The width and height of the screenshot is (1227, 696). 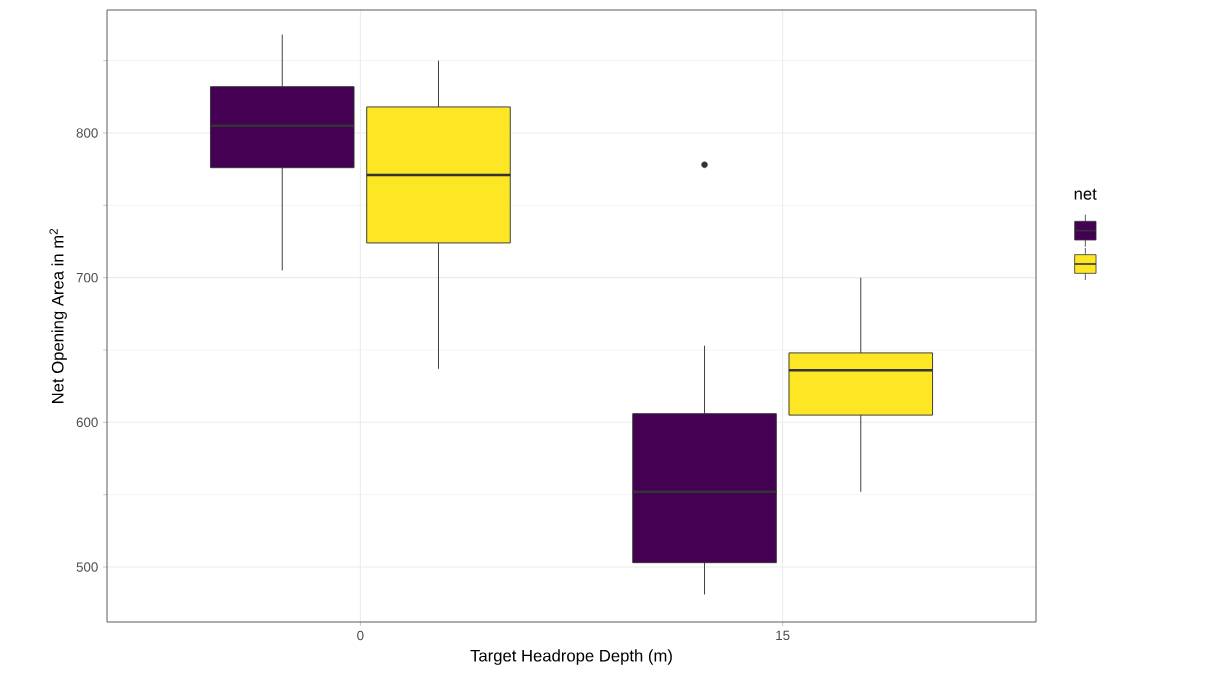 What do you see at coordinates (87, 133) in the screenshot?
I see `y-tick-label: 800` at bounding box center [87, 133].